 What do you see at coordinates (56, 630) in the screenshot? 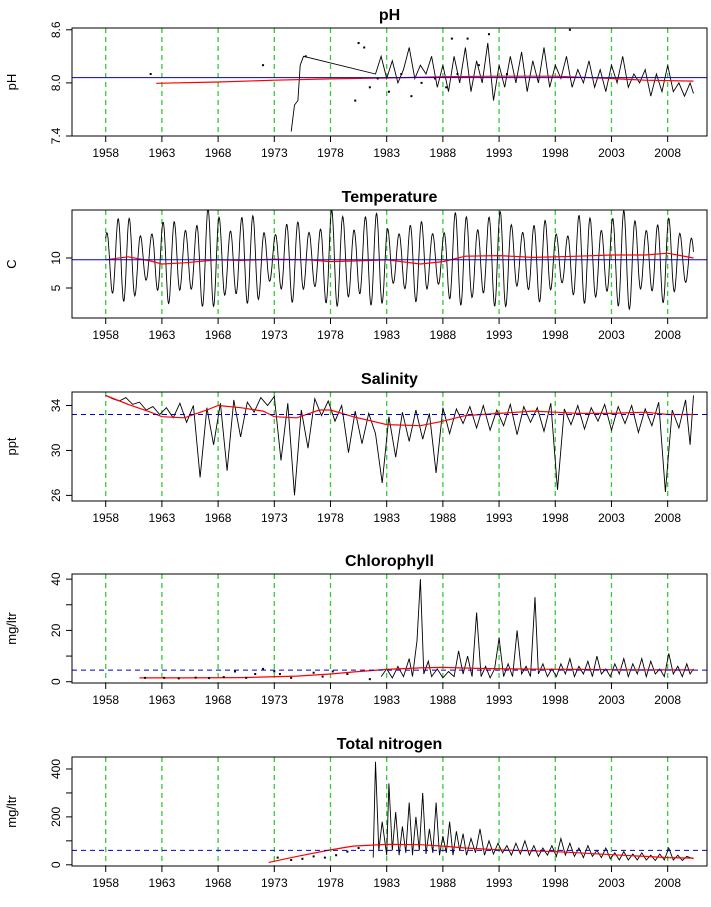
I see `y-tick-label: 20` at bounding box center [56, 630].